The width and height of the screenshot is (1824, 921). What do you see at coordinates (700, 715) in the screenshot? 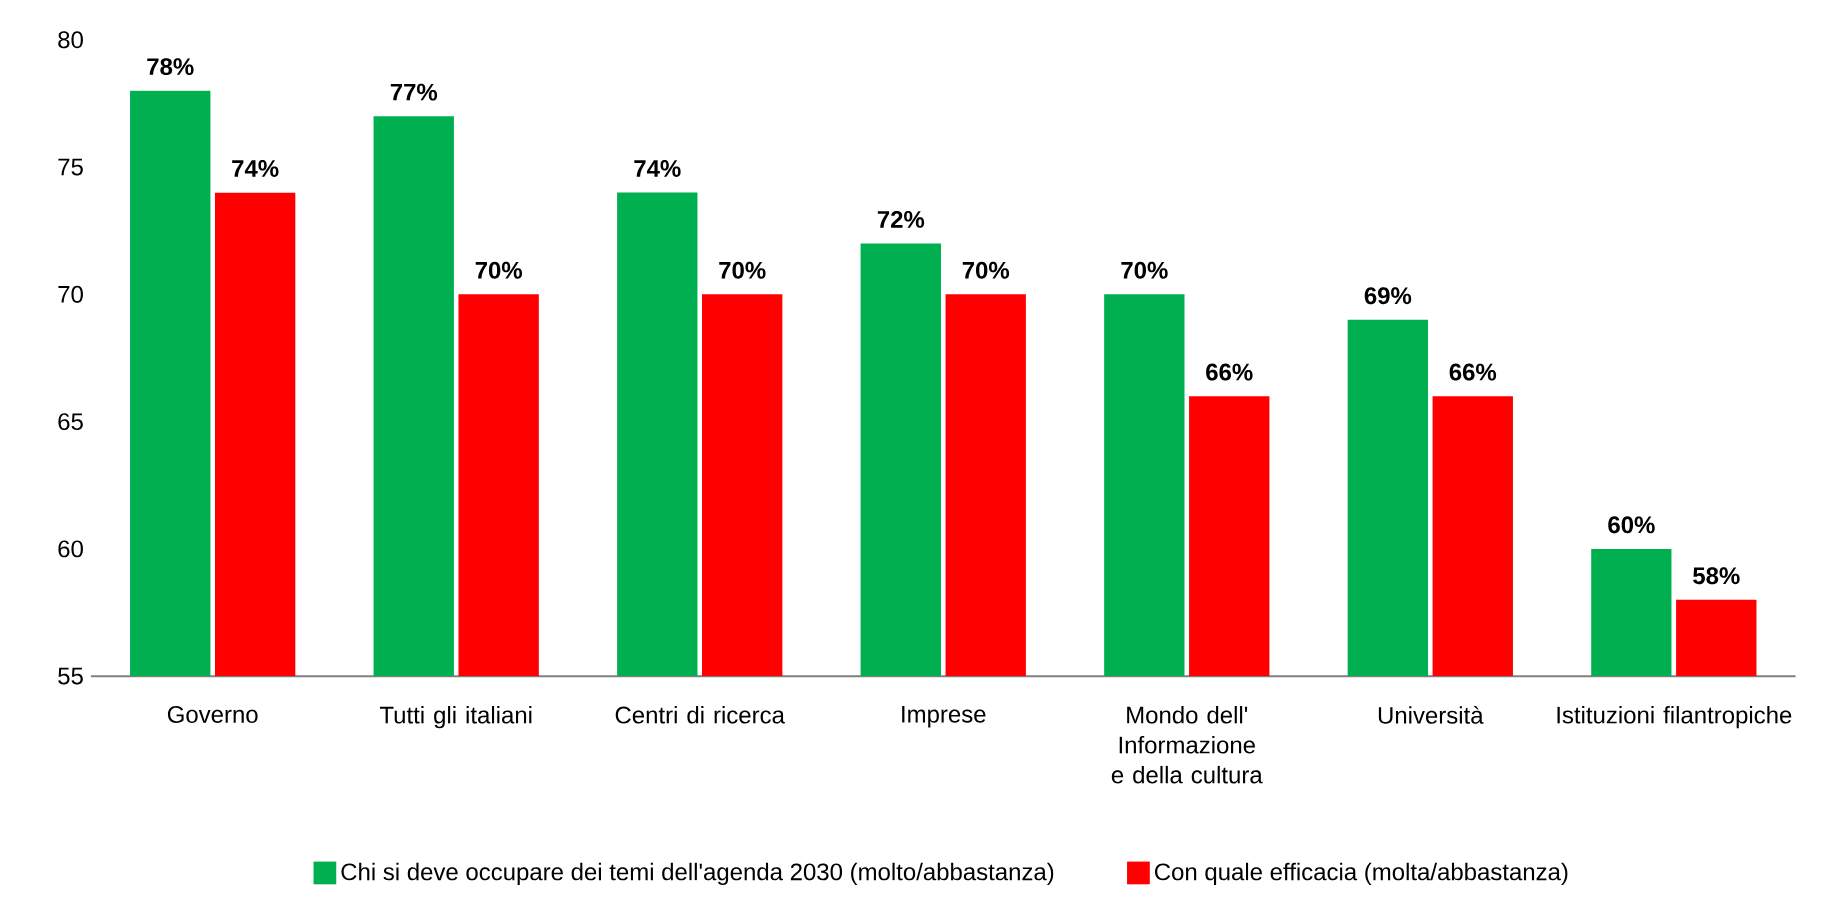
I see `x-tick-label: Centri di ricerca` at bounding box center [700, 715].